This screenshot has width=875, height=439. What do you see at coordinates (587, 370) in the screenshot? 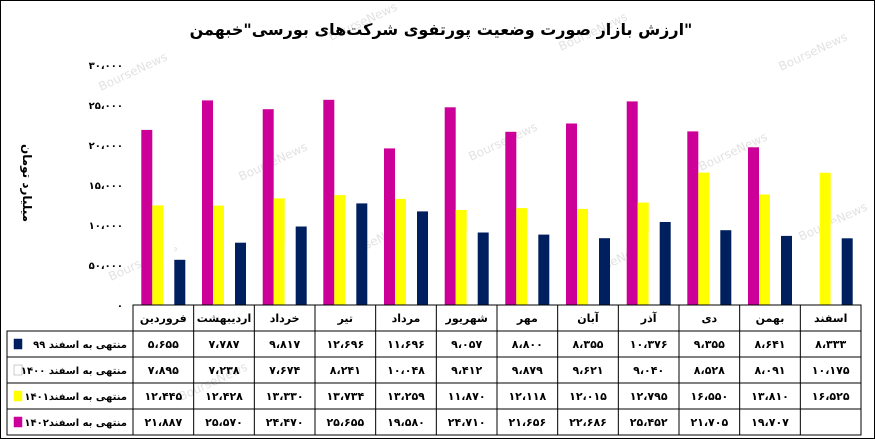
I see `table-cell-value: ۹،۶۲۱` at bounding box center [587, 370].